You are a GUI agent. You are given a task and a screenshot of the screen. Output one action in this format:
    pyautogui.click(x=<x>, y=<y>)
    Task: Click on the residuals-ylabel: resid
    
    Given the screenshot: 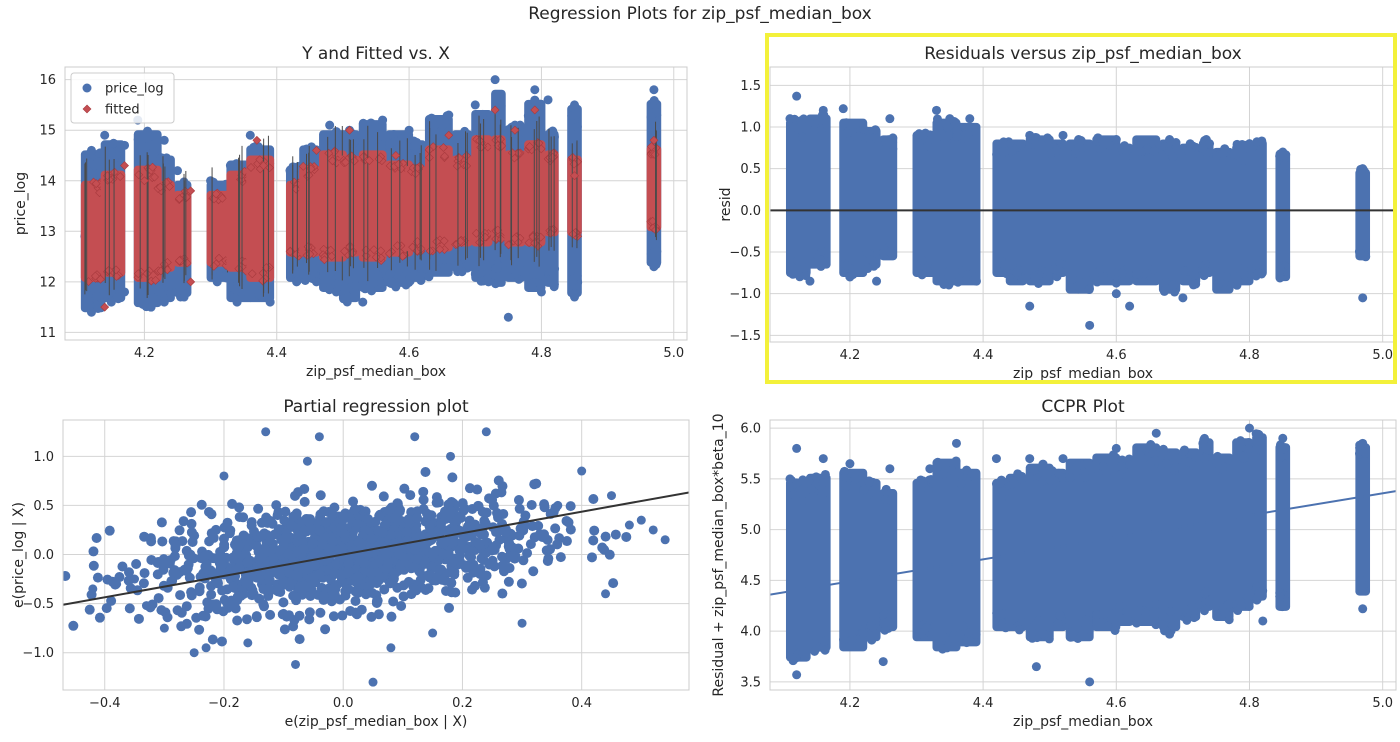 What is the action you would take?
    pyautogui.click(x=726, y=204)
    